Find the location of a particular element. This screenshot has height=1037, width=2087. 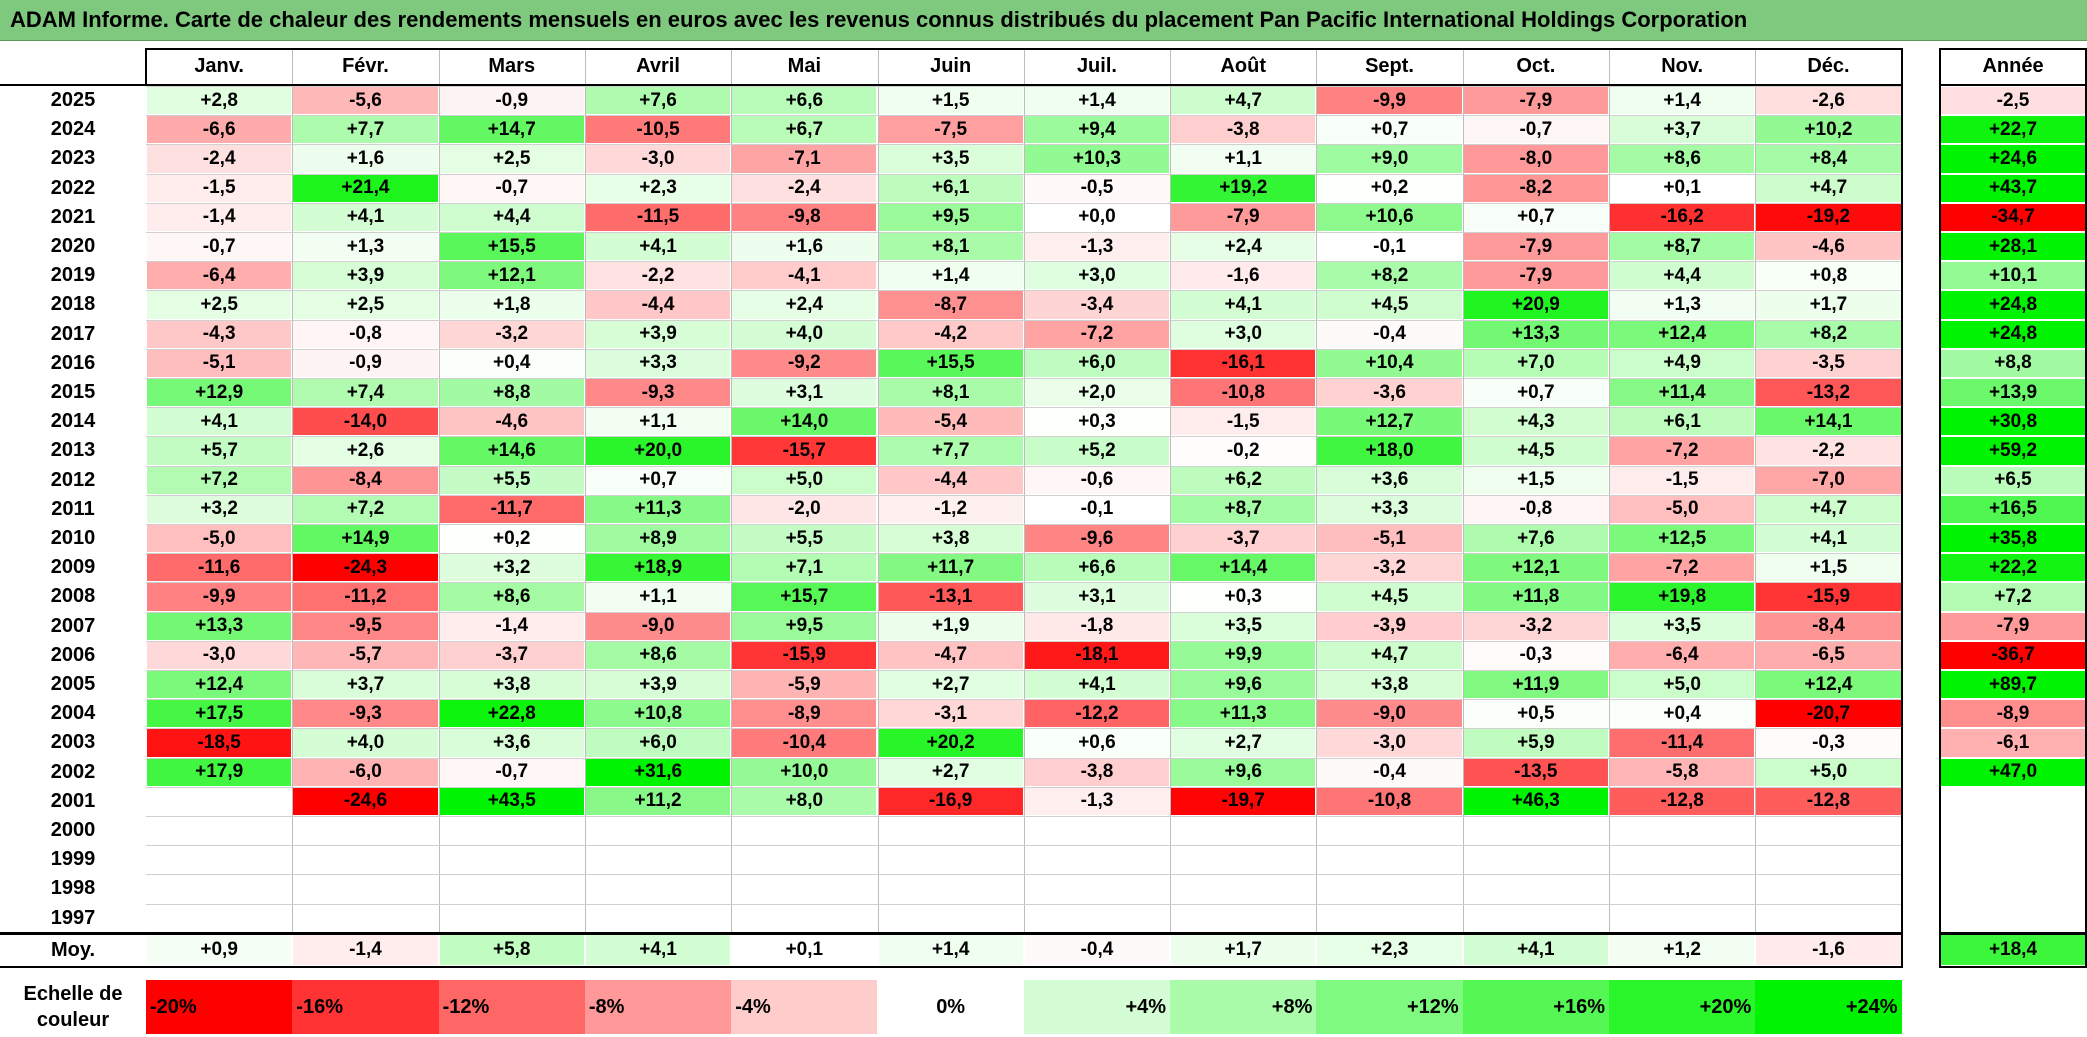

heatmap-cell: +11,4 is located at coordinates (1682, 393).